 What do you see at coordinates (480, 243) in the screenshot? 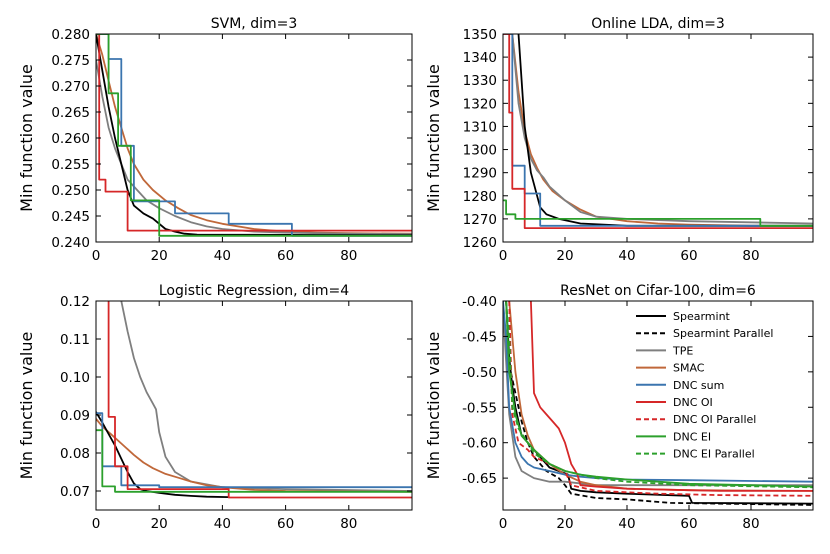
I see `y-tick-label: 1260` at bounding box center [480, 243].